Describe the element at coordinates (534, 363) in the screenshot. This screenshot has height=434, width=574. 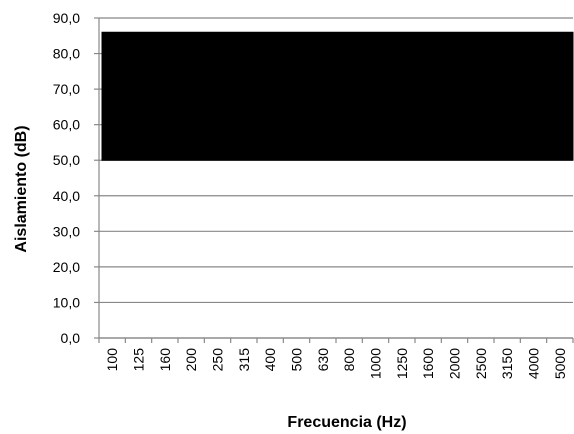
I see `x-tick-label: 4000` at that location.